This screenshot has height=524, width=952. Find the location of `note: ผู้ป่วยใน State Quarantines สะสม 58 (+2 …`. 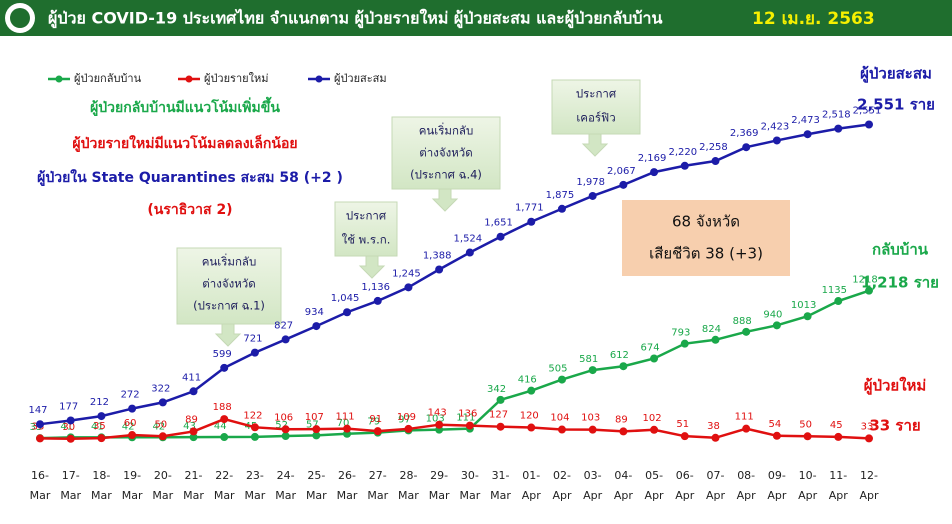

note: ผู้ป่วยใน State Quarantines สะสม 58 (+2 … is located at coordinates (190, 177).